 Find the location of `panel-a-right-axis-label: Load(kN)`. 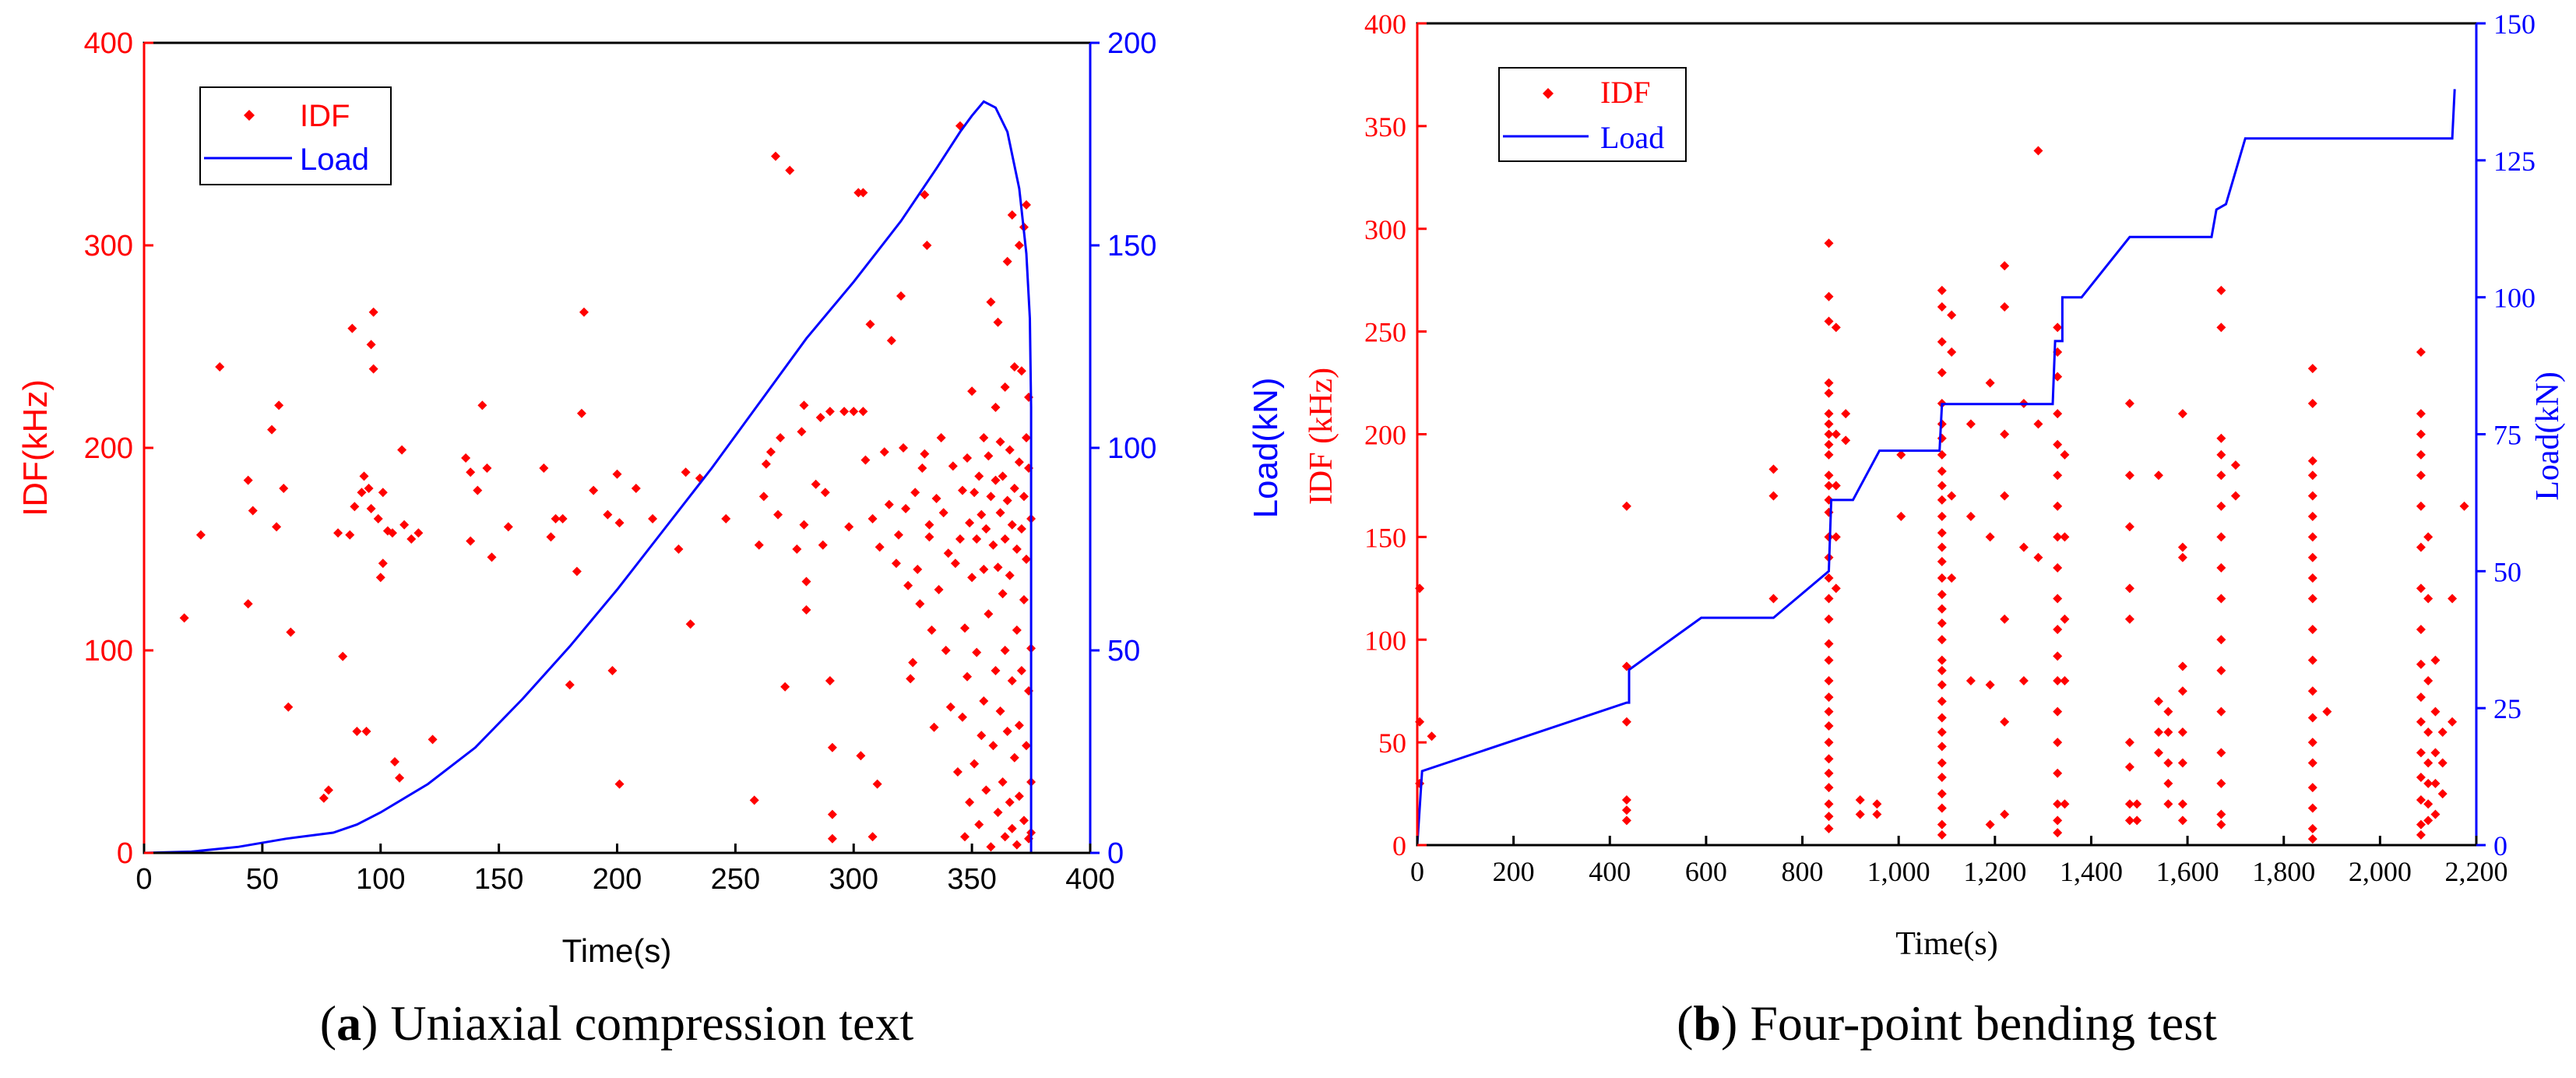

panel-a-right-axis-label: Load(kN) is located at coordinates (1266, 449).